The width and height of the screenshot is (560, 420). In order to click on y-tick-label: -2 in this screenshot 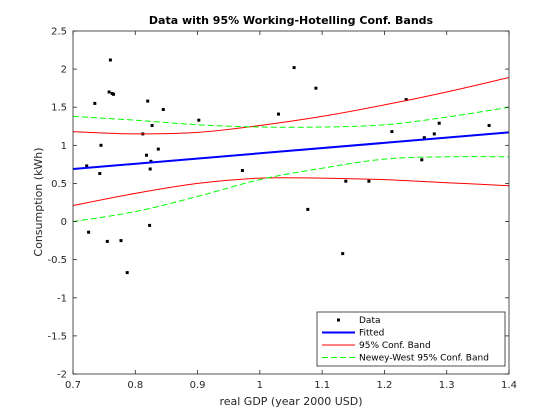, I will do `click(62, 375)`.